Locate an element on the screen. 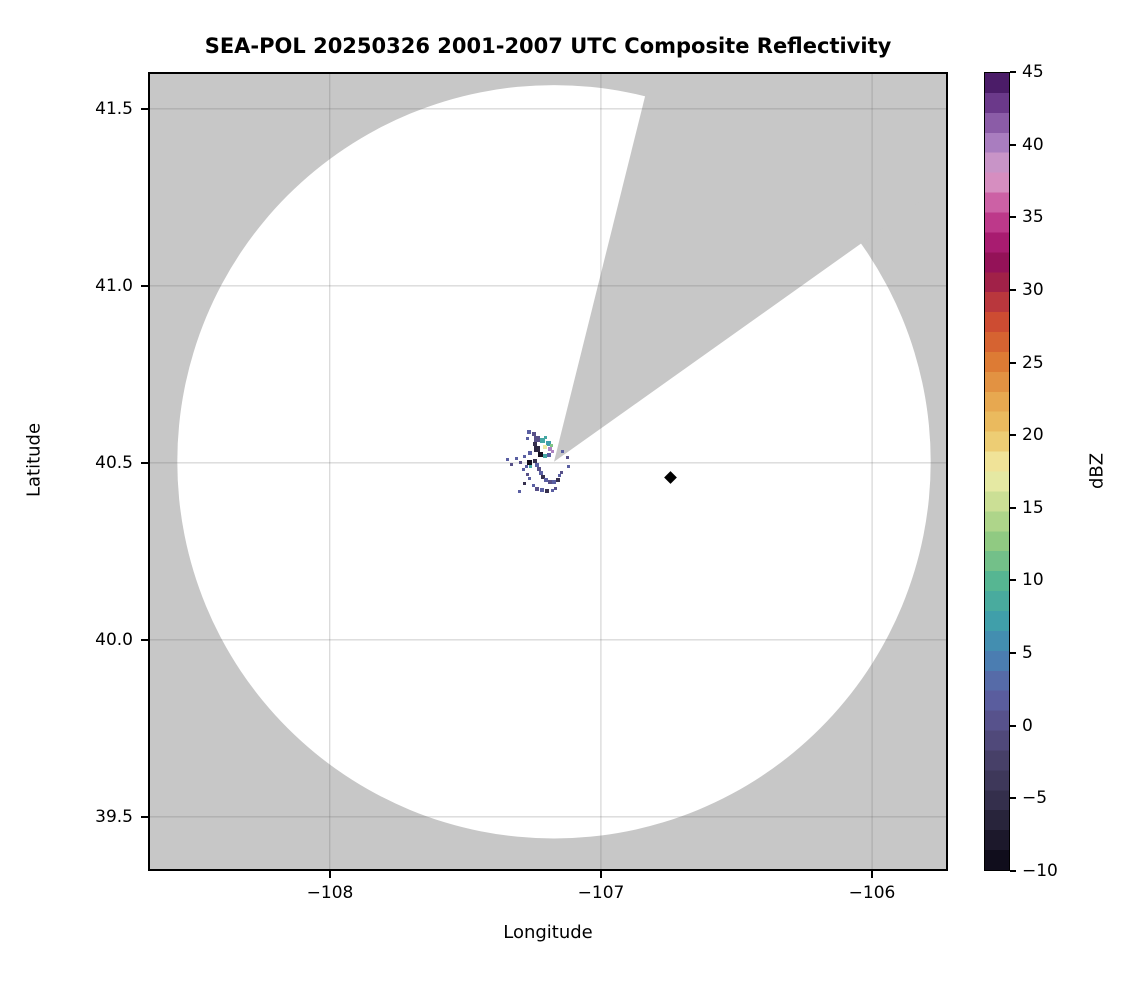 The width and height of the screenshot is (1146, 990). y-axis-label: Latitude is located at coordinates (34, 460).